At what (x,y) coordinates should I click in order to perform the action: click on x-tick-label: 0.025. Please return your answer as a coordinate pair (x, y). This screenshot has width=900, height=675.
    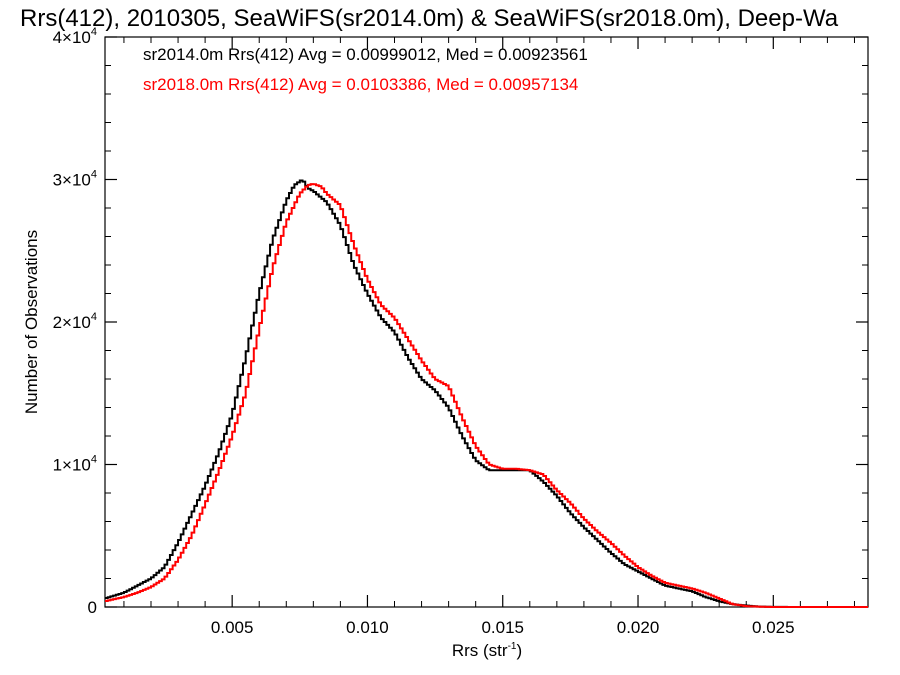
    Looking at the image, I should click on (773, 627).